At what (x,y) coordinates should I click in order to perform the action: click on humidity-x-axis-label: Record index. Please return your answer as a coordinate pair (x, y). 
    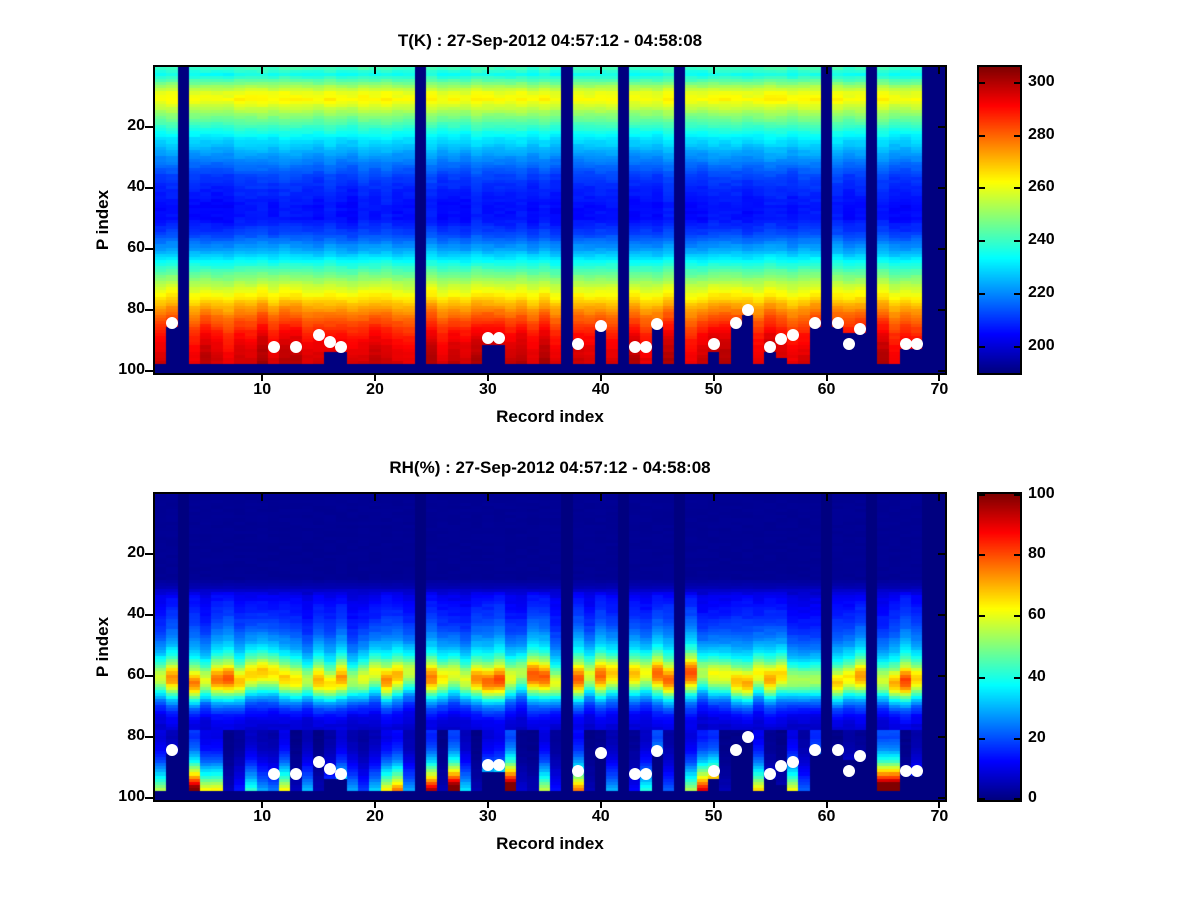
    Looking at the image, I should click on (550, 843).